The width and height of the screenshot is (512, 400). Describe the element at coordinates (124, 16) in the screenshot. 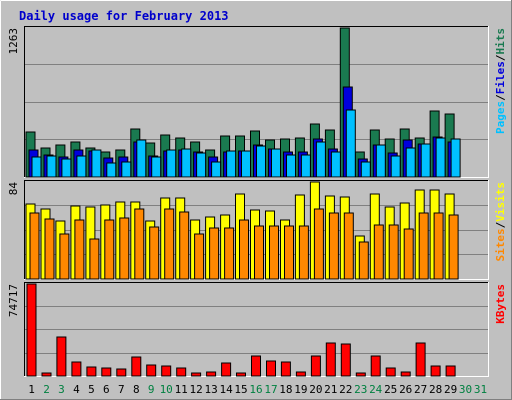

I see `chart-title: Daily usage for February 2013` at that location.